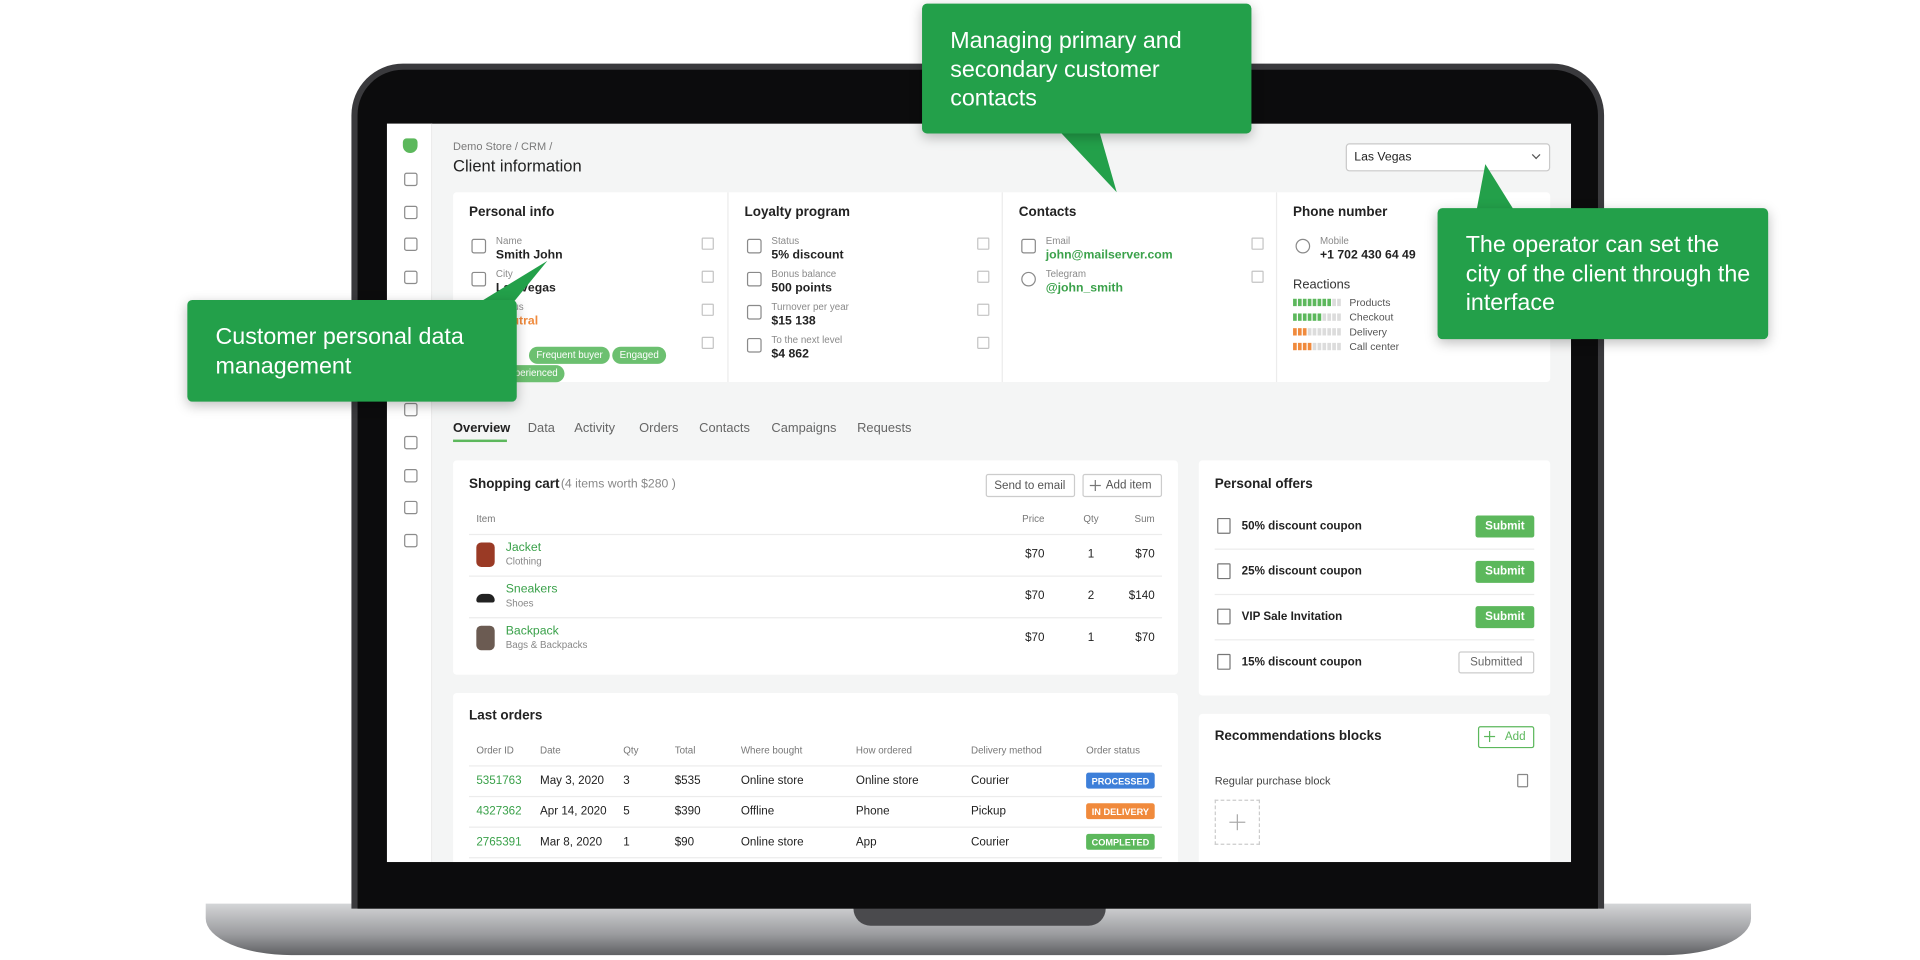 This screenshot has height=960, width=1920. I want to click on button-label-clip: Add item, so click(1133, 486).